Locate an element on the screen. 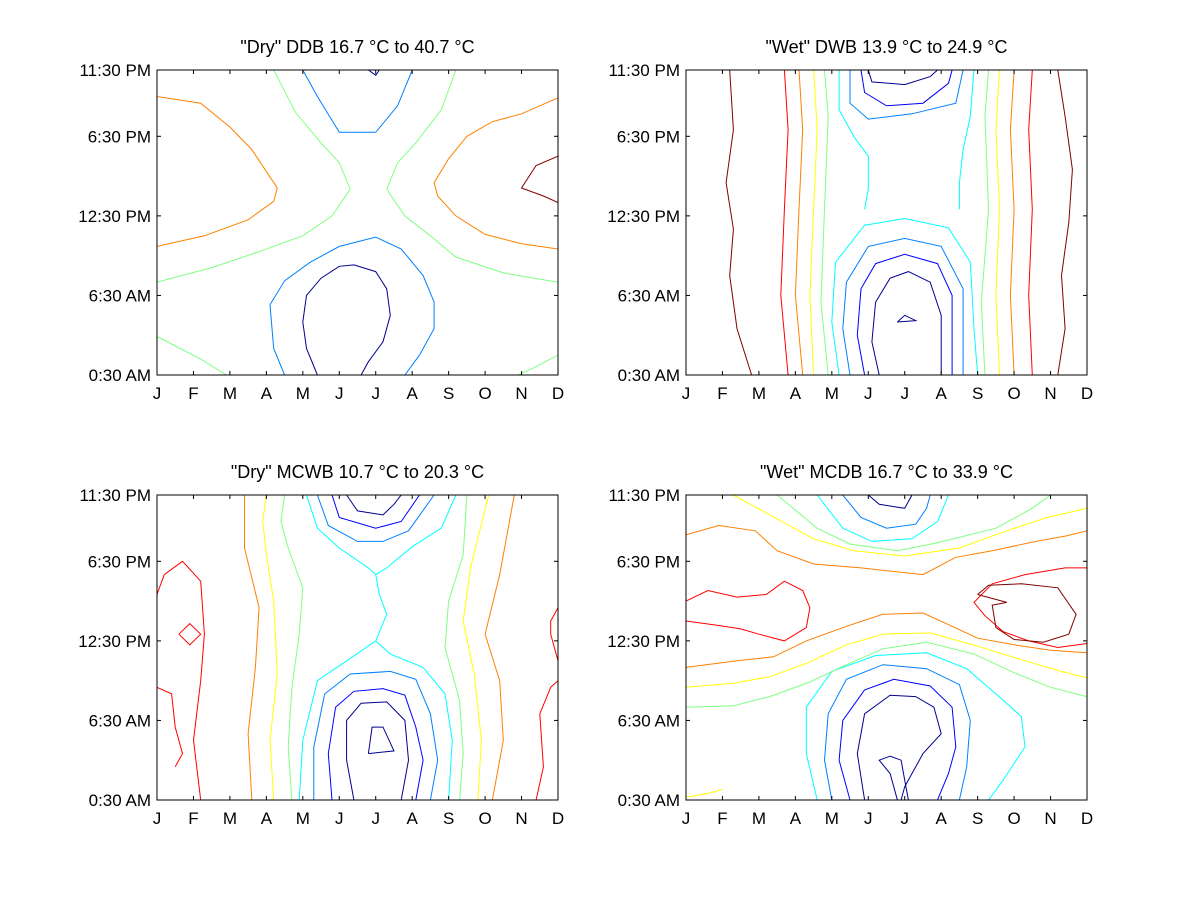  chart-title: "Dry" DDB 16.7 °C to 40.7 °C is located at coordinates (357, 47).